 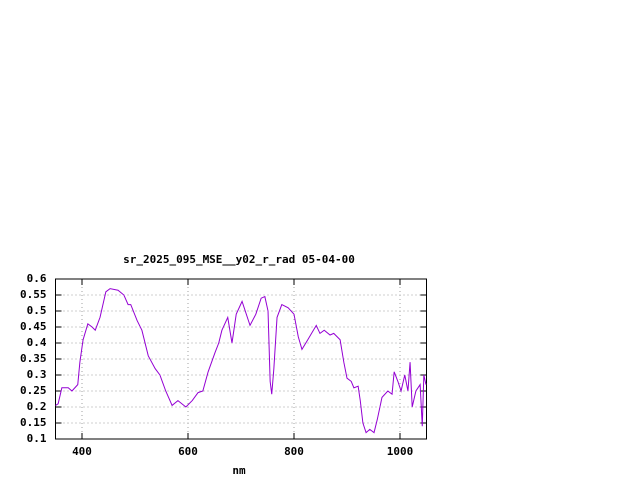 I want to click on y-tick-label: 0.25, so click(x=33, y=390).